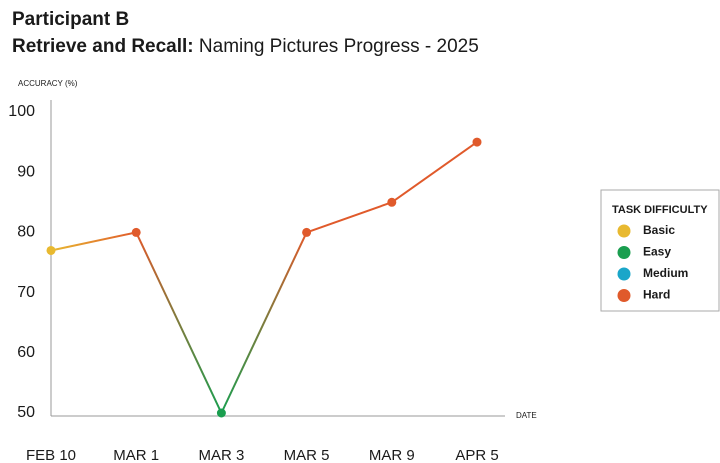 Image resolution: width=720 pixels, height=463 pixels. Describe the element at coordinates (136, 455) in the screenshot. I see `x-tick-label: MAR 1` at that location.